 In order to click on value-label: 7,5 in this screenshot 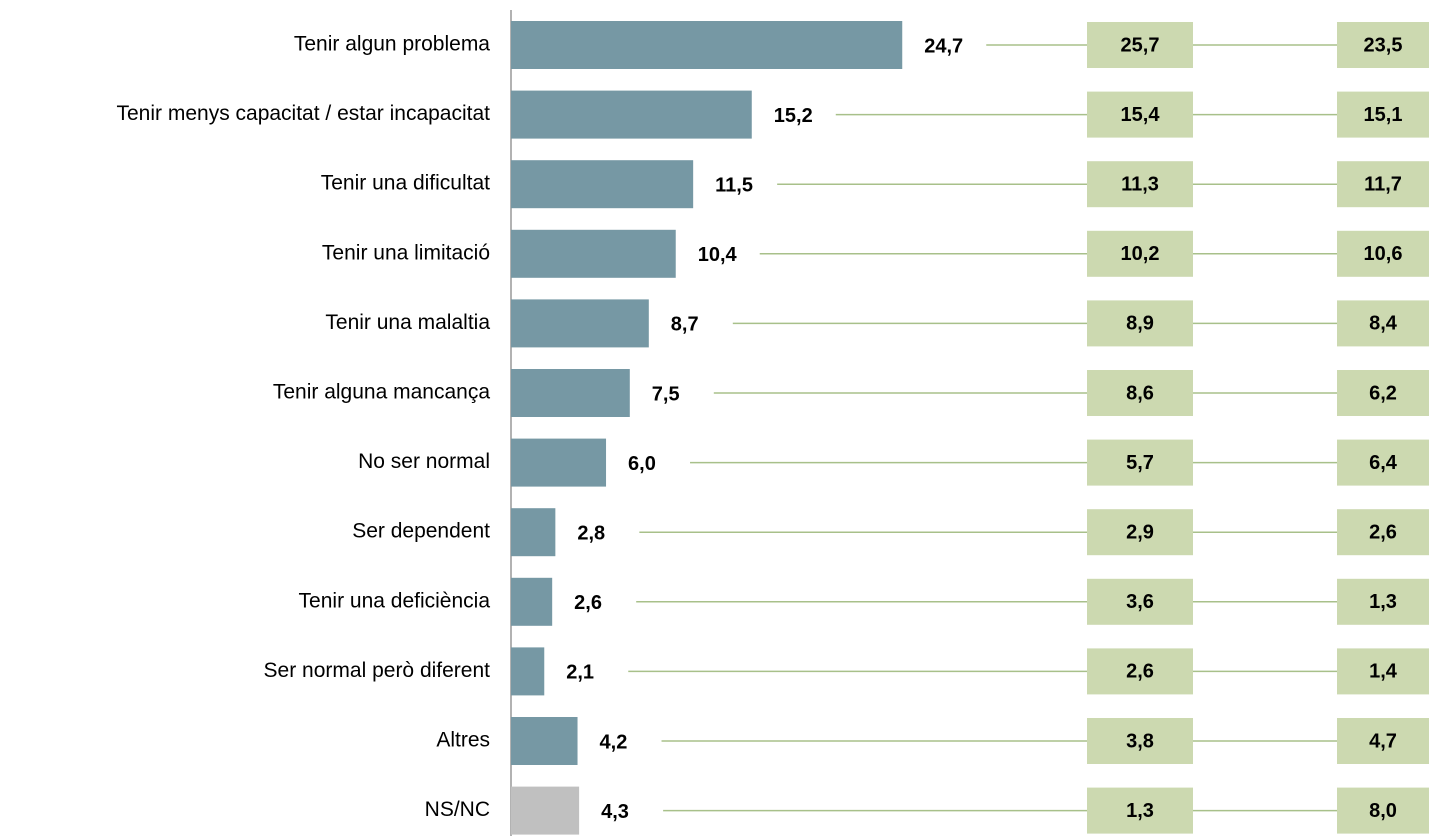, I will do `click(666, 394)`.